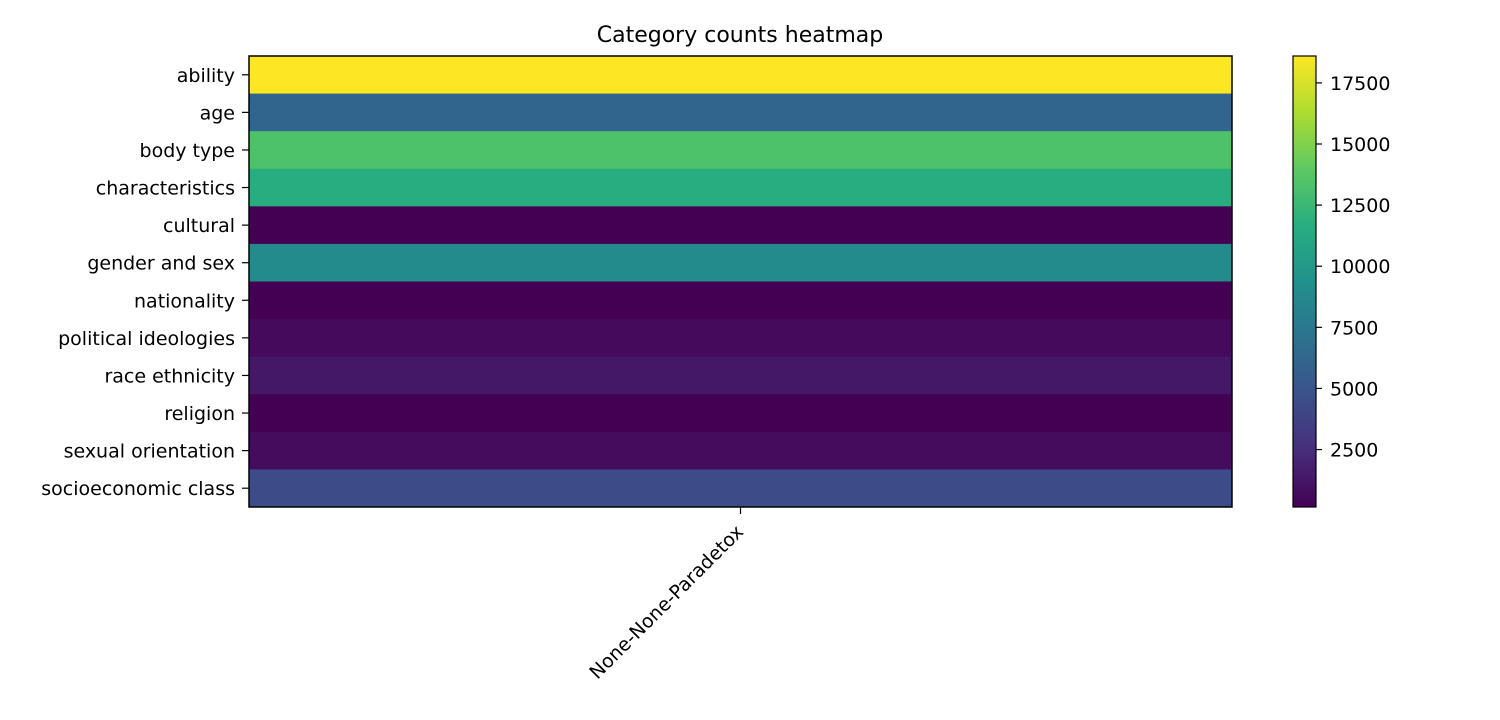 The height and width of the screenshot is (720, 1500). What do you see at coordinates (1360, 145) in the screenshot?
I see `colorbar-tick-label: 15000` at bounding box center [1360, 145].